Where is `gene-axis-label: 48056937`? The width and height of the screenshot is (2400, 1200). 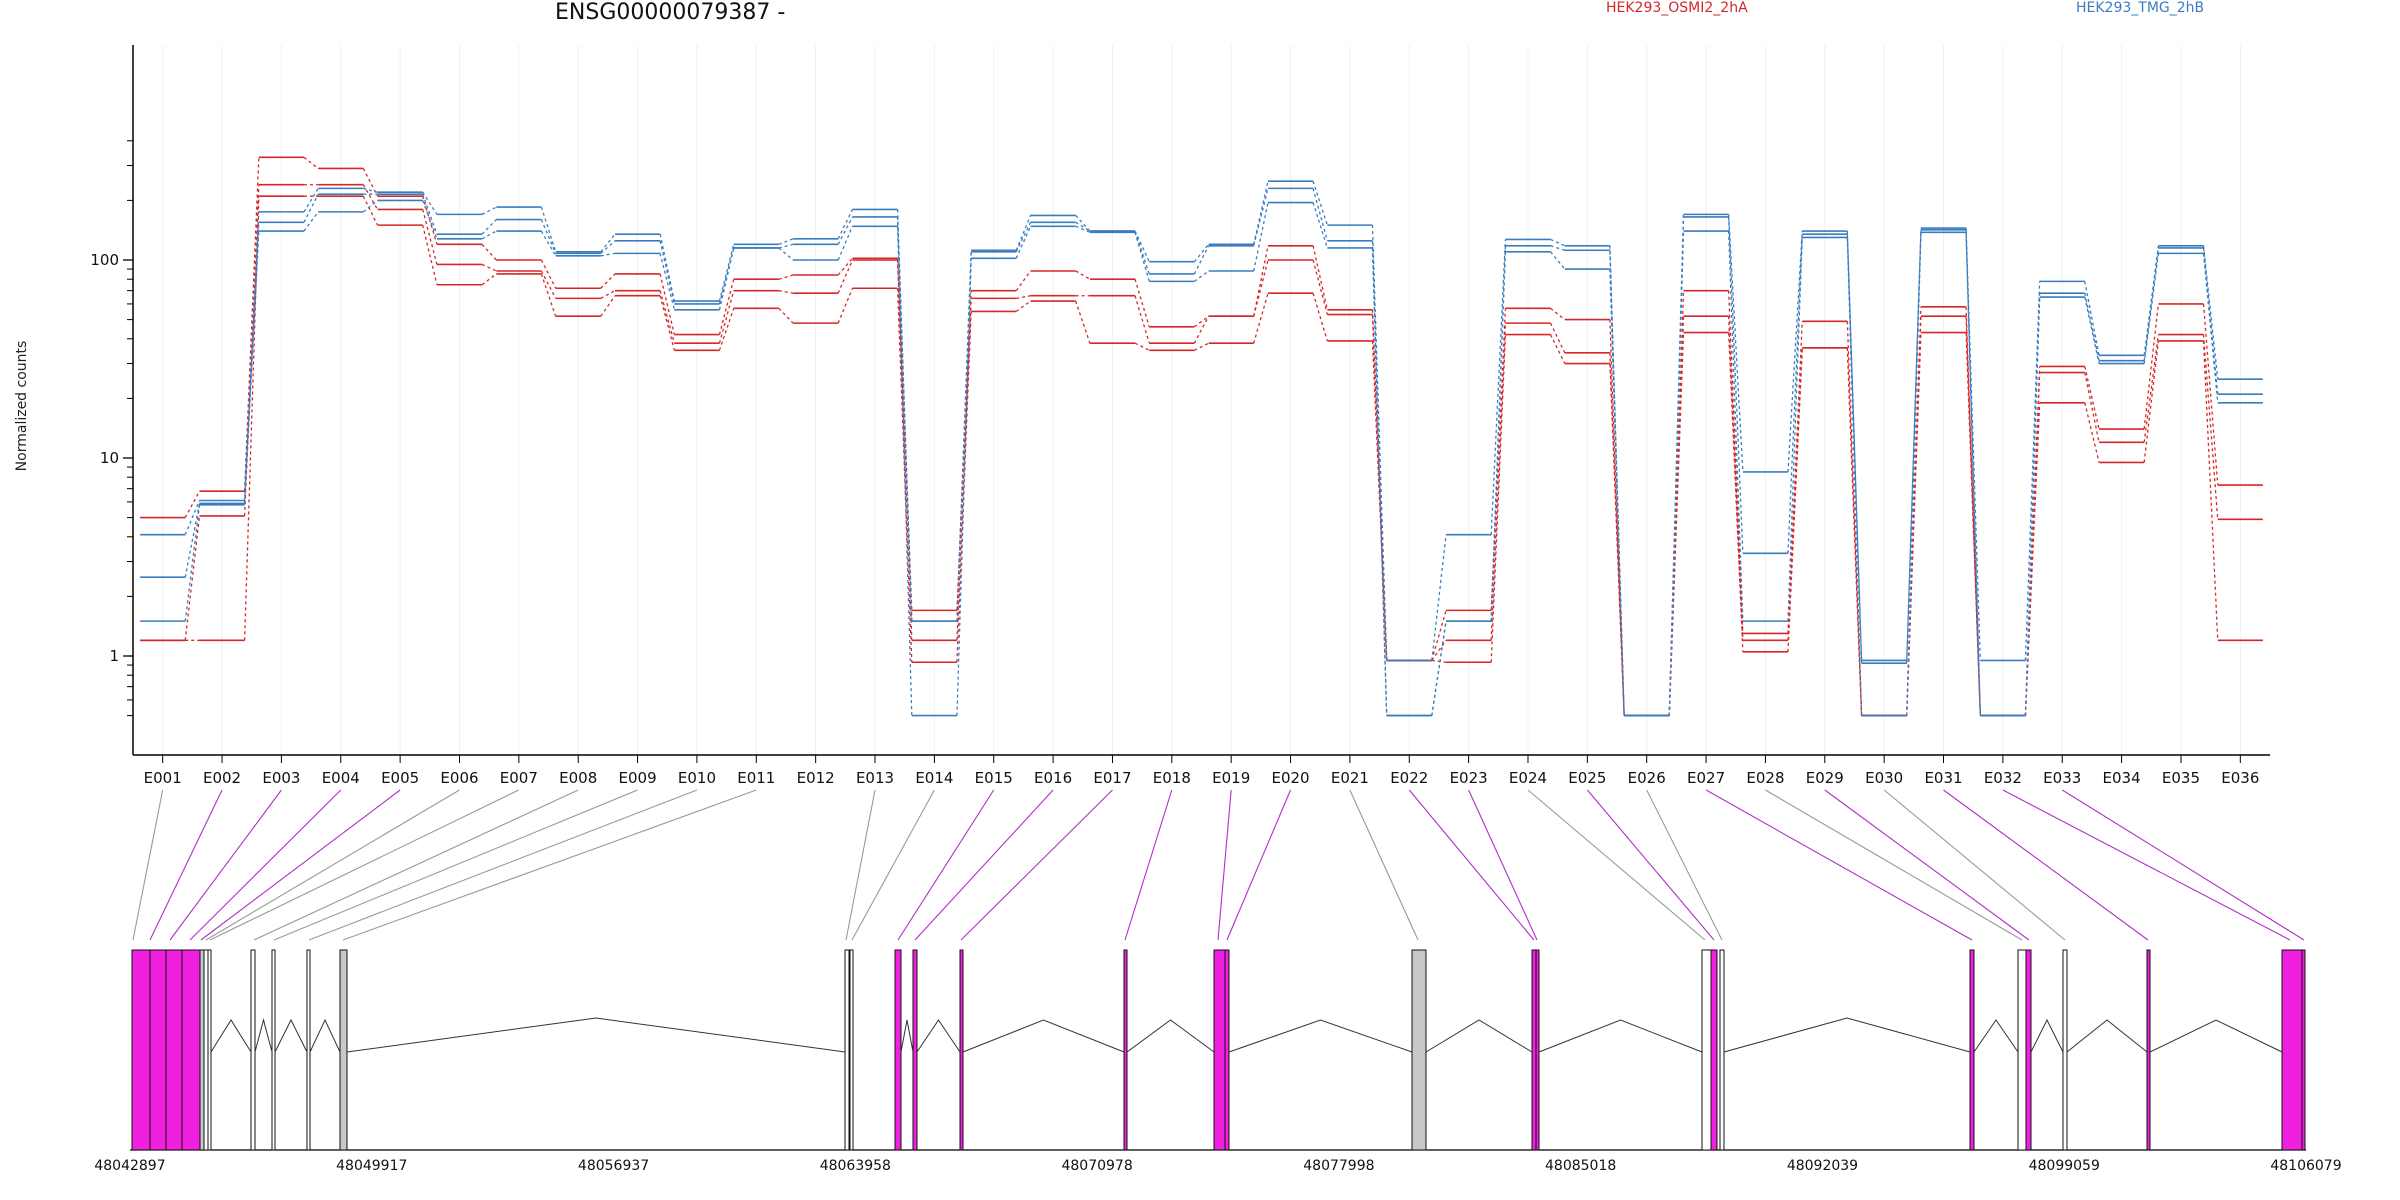 gene-axis-label: 48056937 is located at coordinates (613, 1166).